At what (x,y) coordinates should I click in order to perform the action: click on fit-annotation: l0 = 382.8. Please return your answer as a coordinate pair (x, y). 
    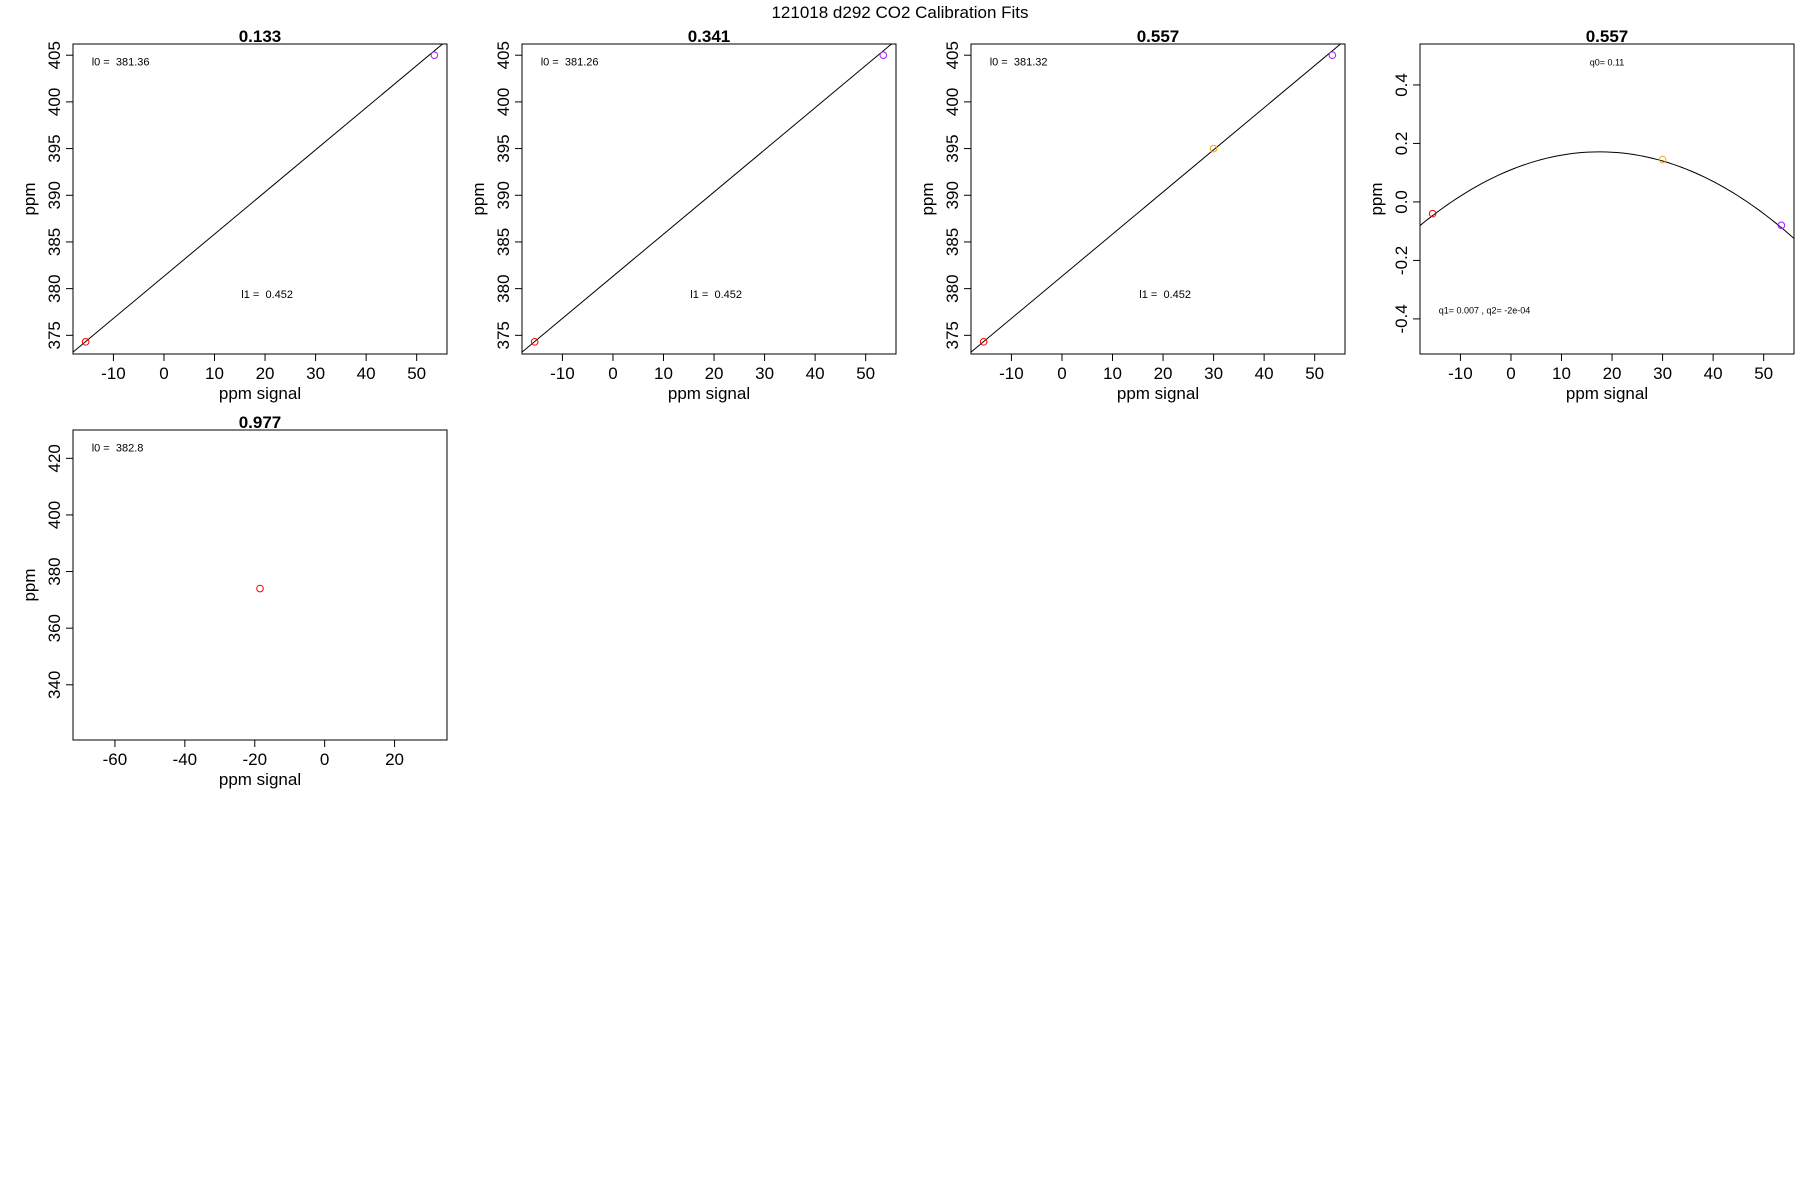
    Looking at the image, I should click on (118, 449).